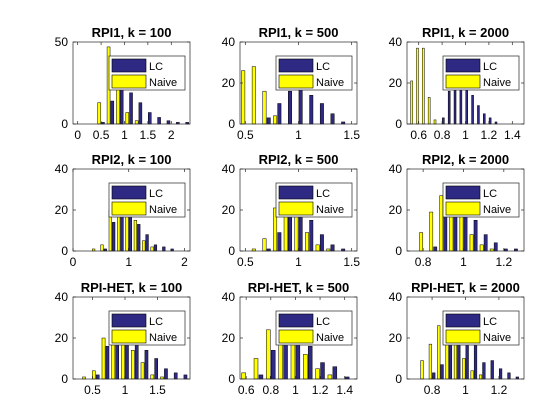 The height and width of the screenshot is (420, 560). I want to click on subplot-5: 0.5 1 1.5 0 20 40 RPI2, k = 500 LC Naive, so click(291, 210).